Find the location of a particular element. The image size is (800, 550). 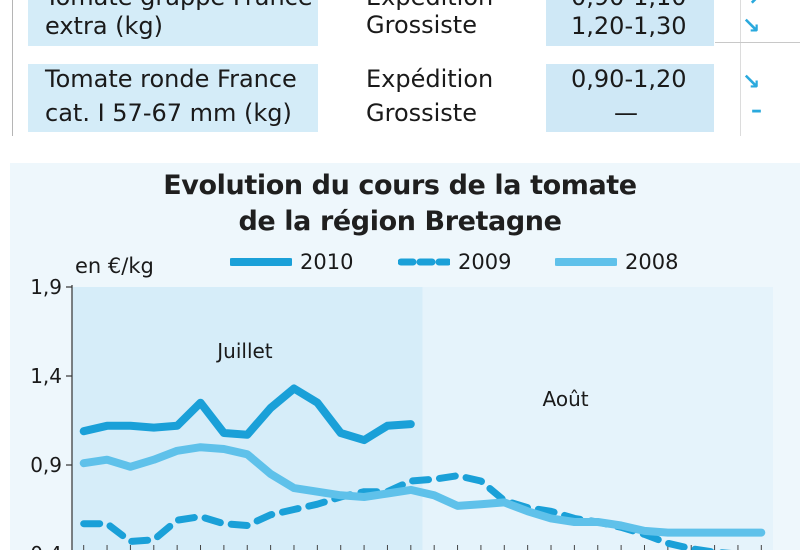

legend-2010: 2010 is located at coordinates (291, 262).